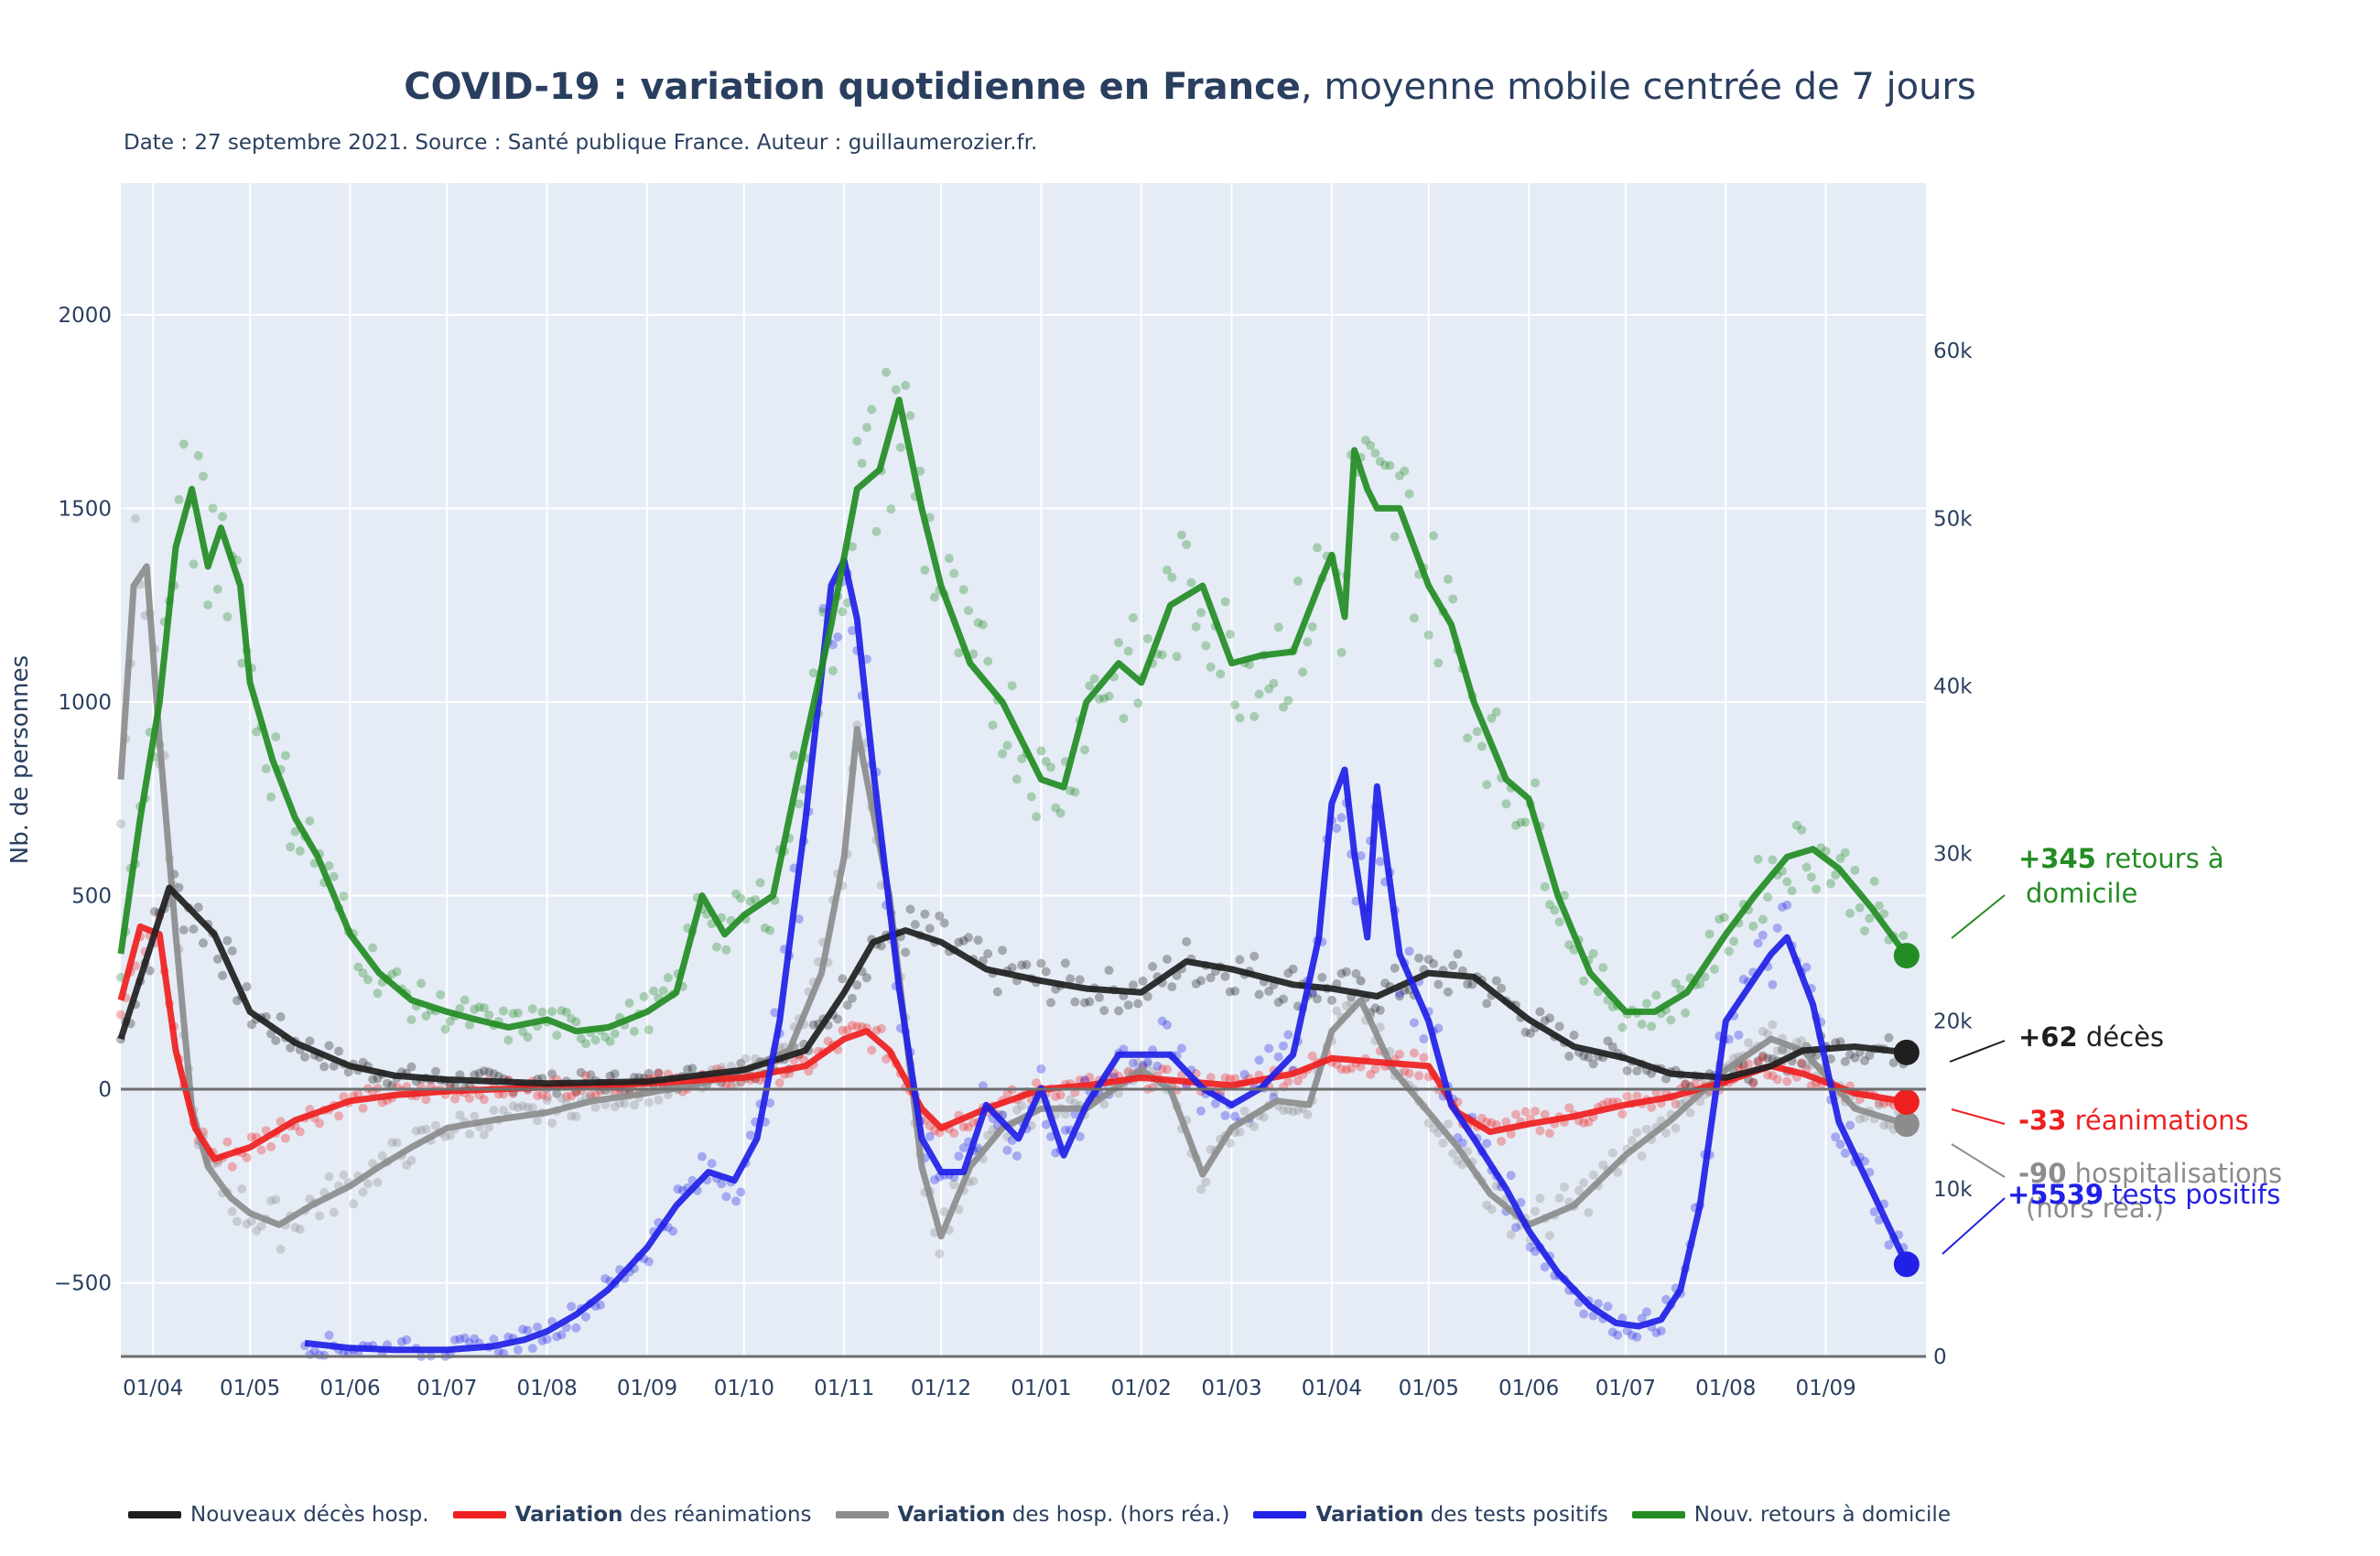 Image resolution: width=2380 pixels, height=1556 pixels. What do you see at coordinates (1791, 1515) in the screenshot?
I see `legend-item: Nouv. retours à domicile` at bounding box center [1791, 1515].